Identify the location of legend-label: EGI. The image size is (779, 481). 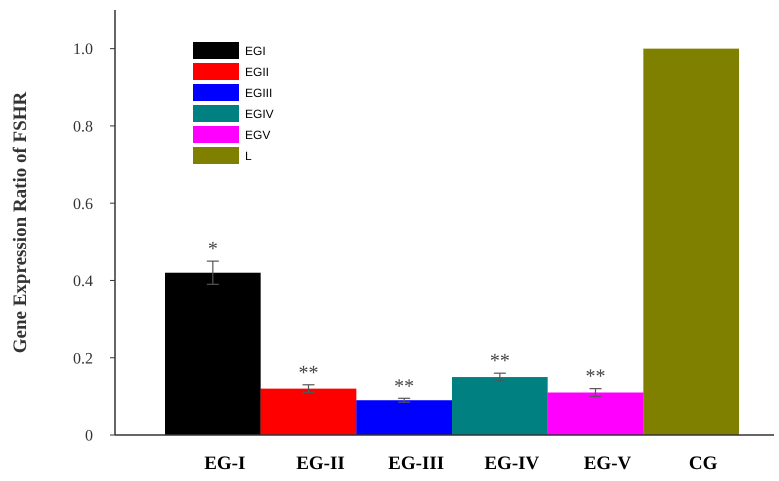
(255, 51).